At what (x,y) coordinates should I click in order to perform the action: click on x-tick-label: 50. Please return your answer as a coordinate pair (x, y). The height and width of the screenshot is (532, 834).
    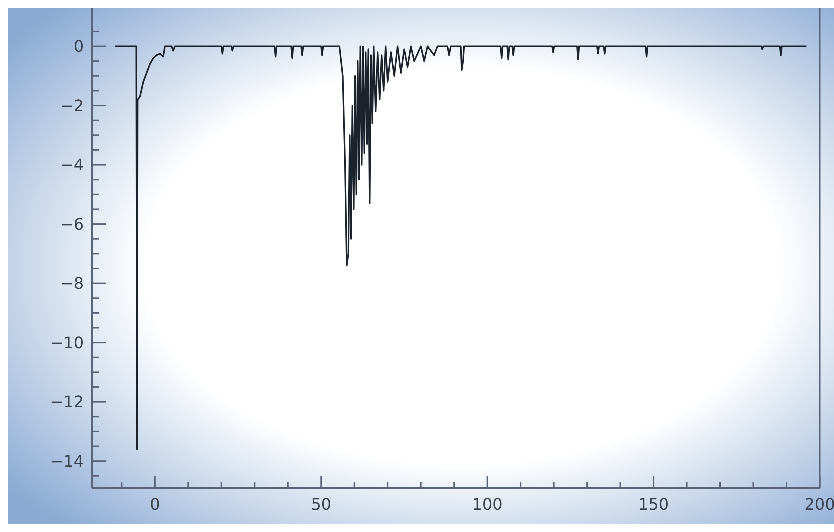
    Looking at the image, I should click on (321, 504).